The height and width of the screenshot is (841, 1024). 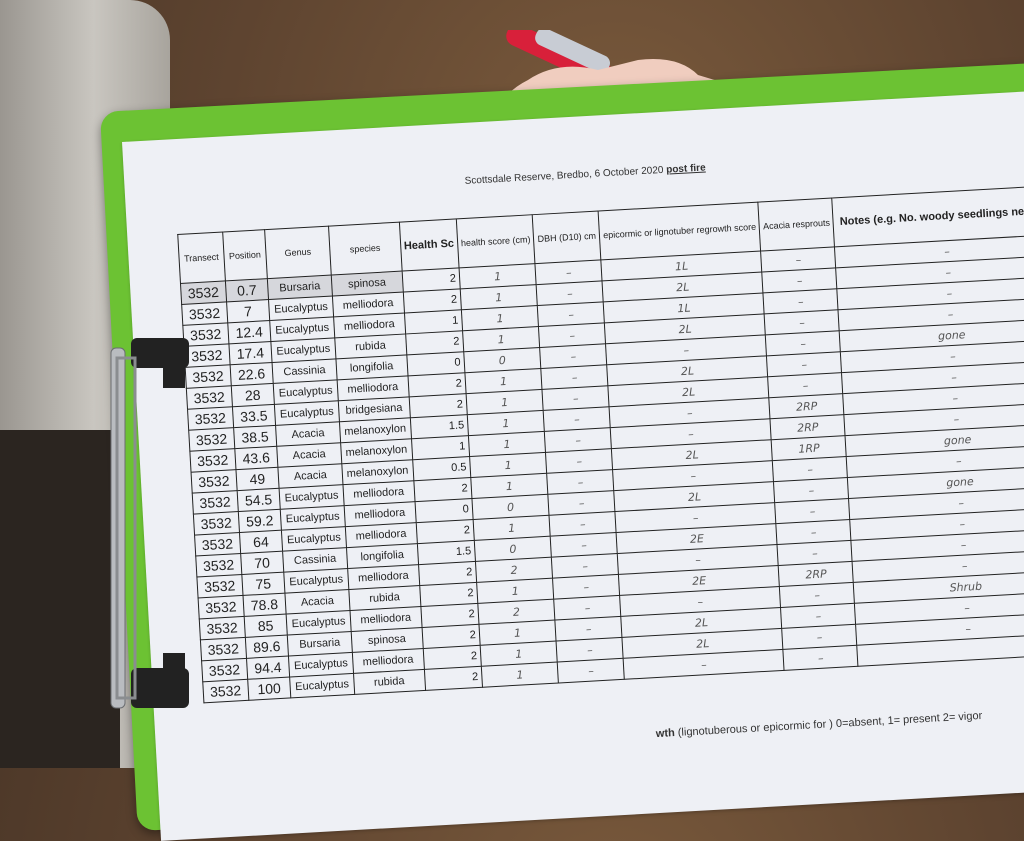 I want to click on column-header-health-score-cm: health score (cm), so click(x=496, y=241).